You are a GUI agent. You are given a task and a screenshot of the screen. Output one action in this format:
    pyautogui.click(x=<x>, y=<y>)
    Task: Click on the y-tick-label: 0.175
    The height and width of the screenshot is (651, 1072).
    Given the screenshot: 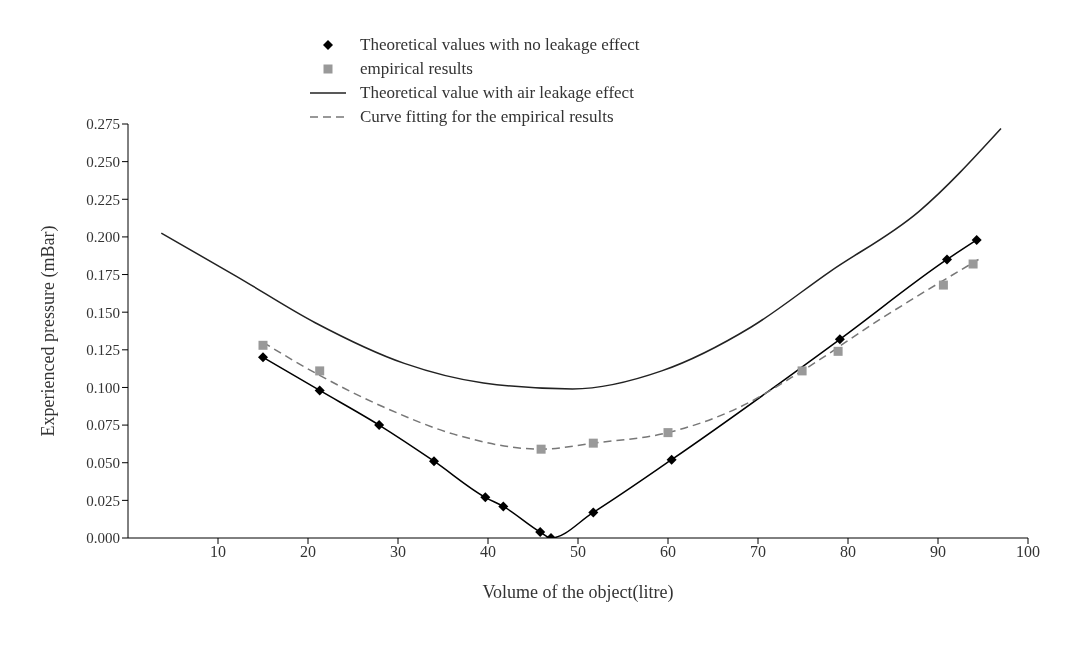 What is the action you would take?
    pyautogui.click(x=103, y=274)
    